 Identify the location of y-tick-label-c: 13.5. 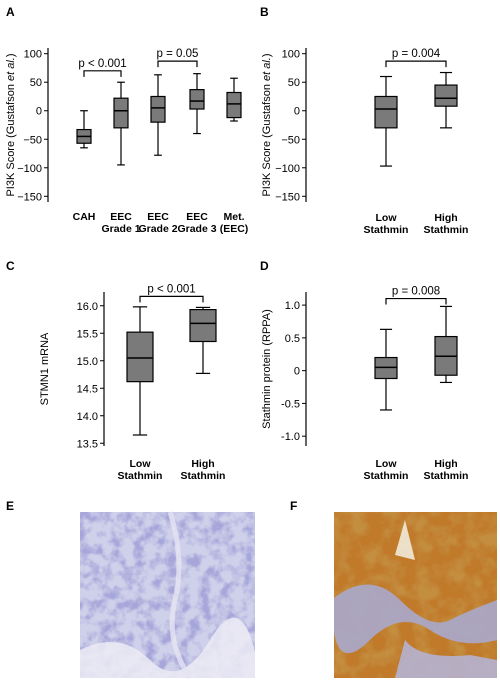
(87, 444).